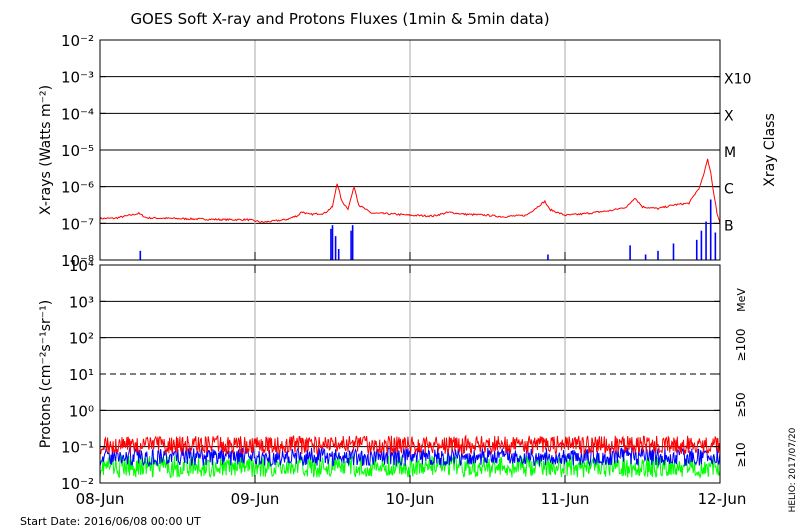 This screenshot has height=530, width=800. Describe the element at coordinates (410, 191) in the screenshot. I see `xray-long-line` at that location.